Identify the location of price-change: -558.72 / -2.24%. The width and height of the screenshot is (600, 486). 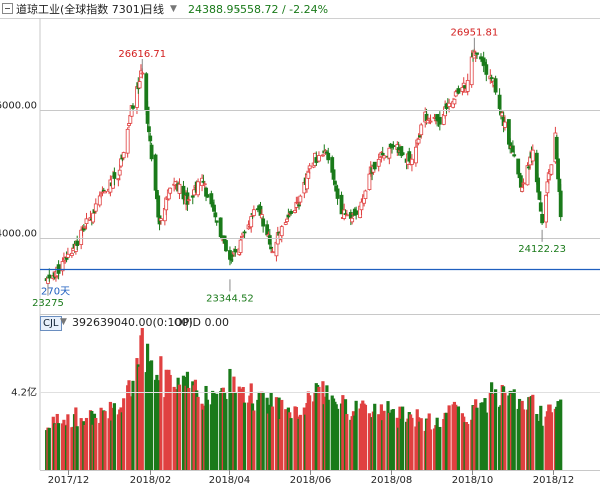
(282, 9).